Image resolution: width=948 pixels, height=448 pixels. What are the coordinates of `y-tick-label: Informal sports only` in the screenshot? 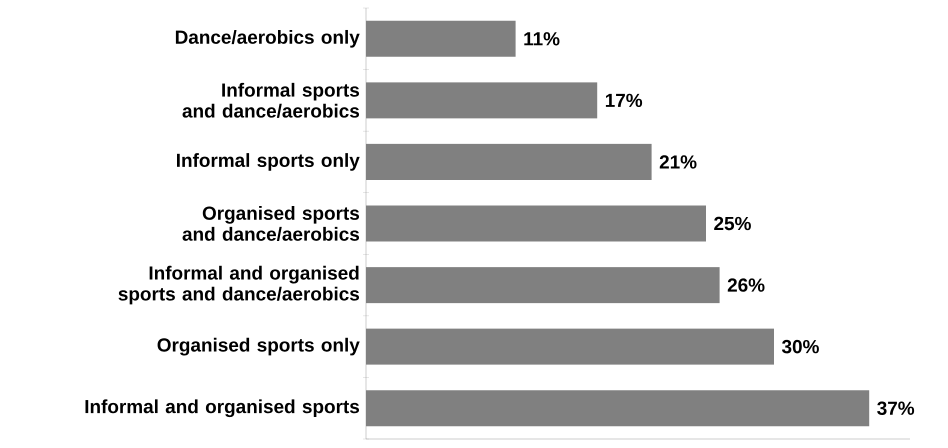 It's located at (268, 162).